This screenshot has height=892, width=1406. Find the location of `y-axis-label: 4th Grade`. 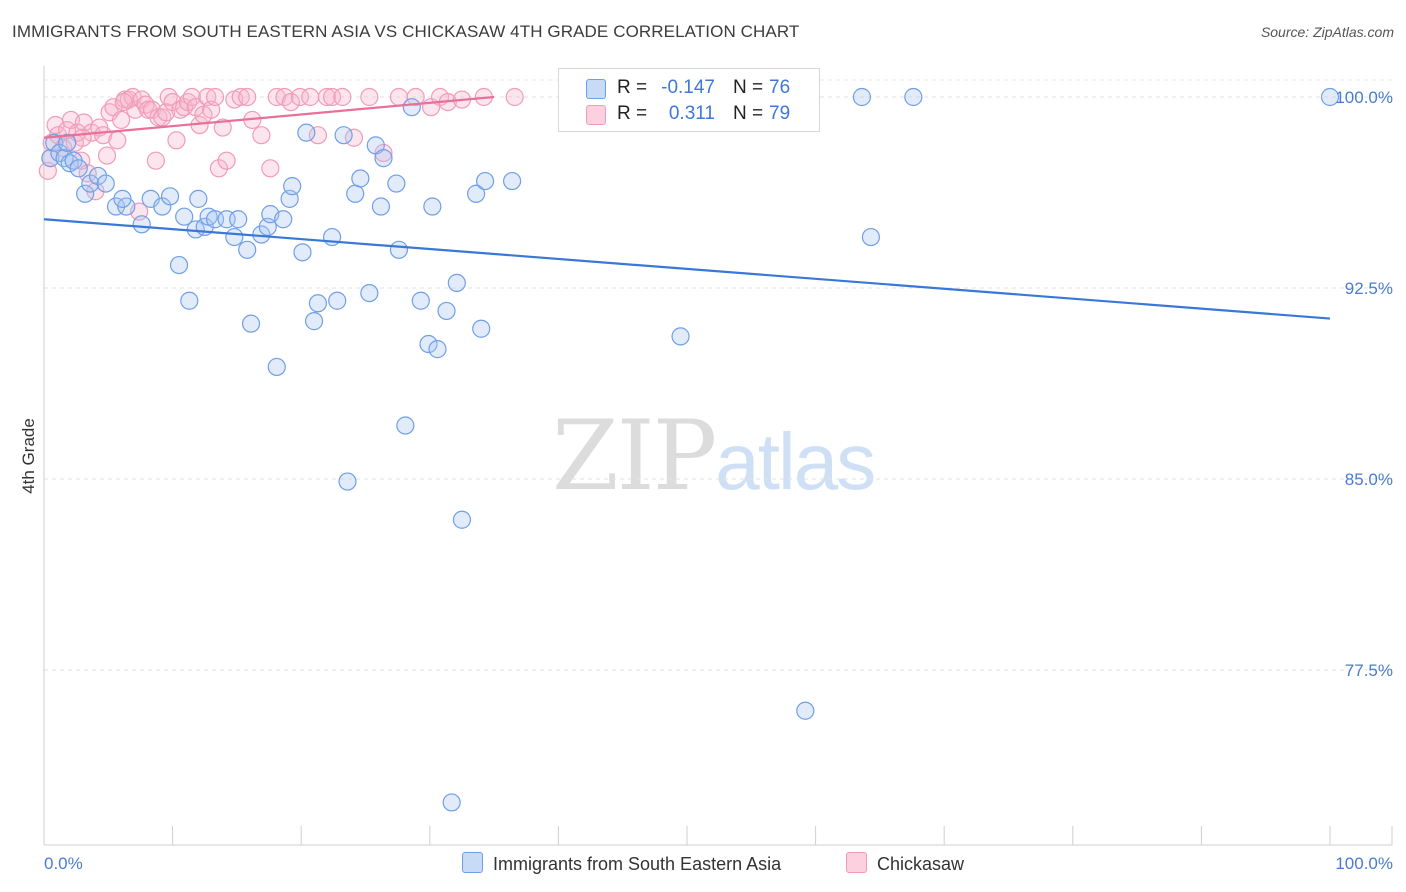

y-axis-label: 4th Grade is located at coordinates (28, 456).